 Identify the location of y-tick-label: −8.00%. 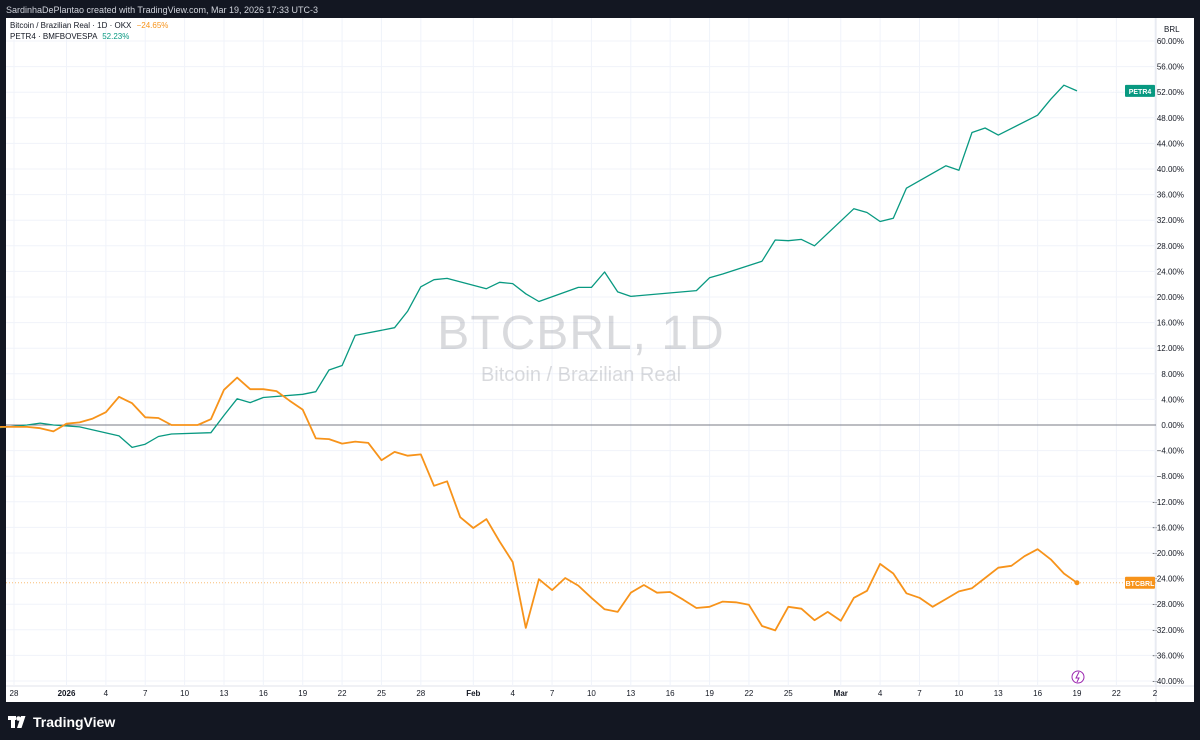
(1170, 476).